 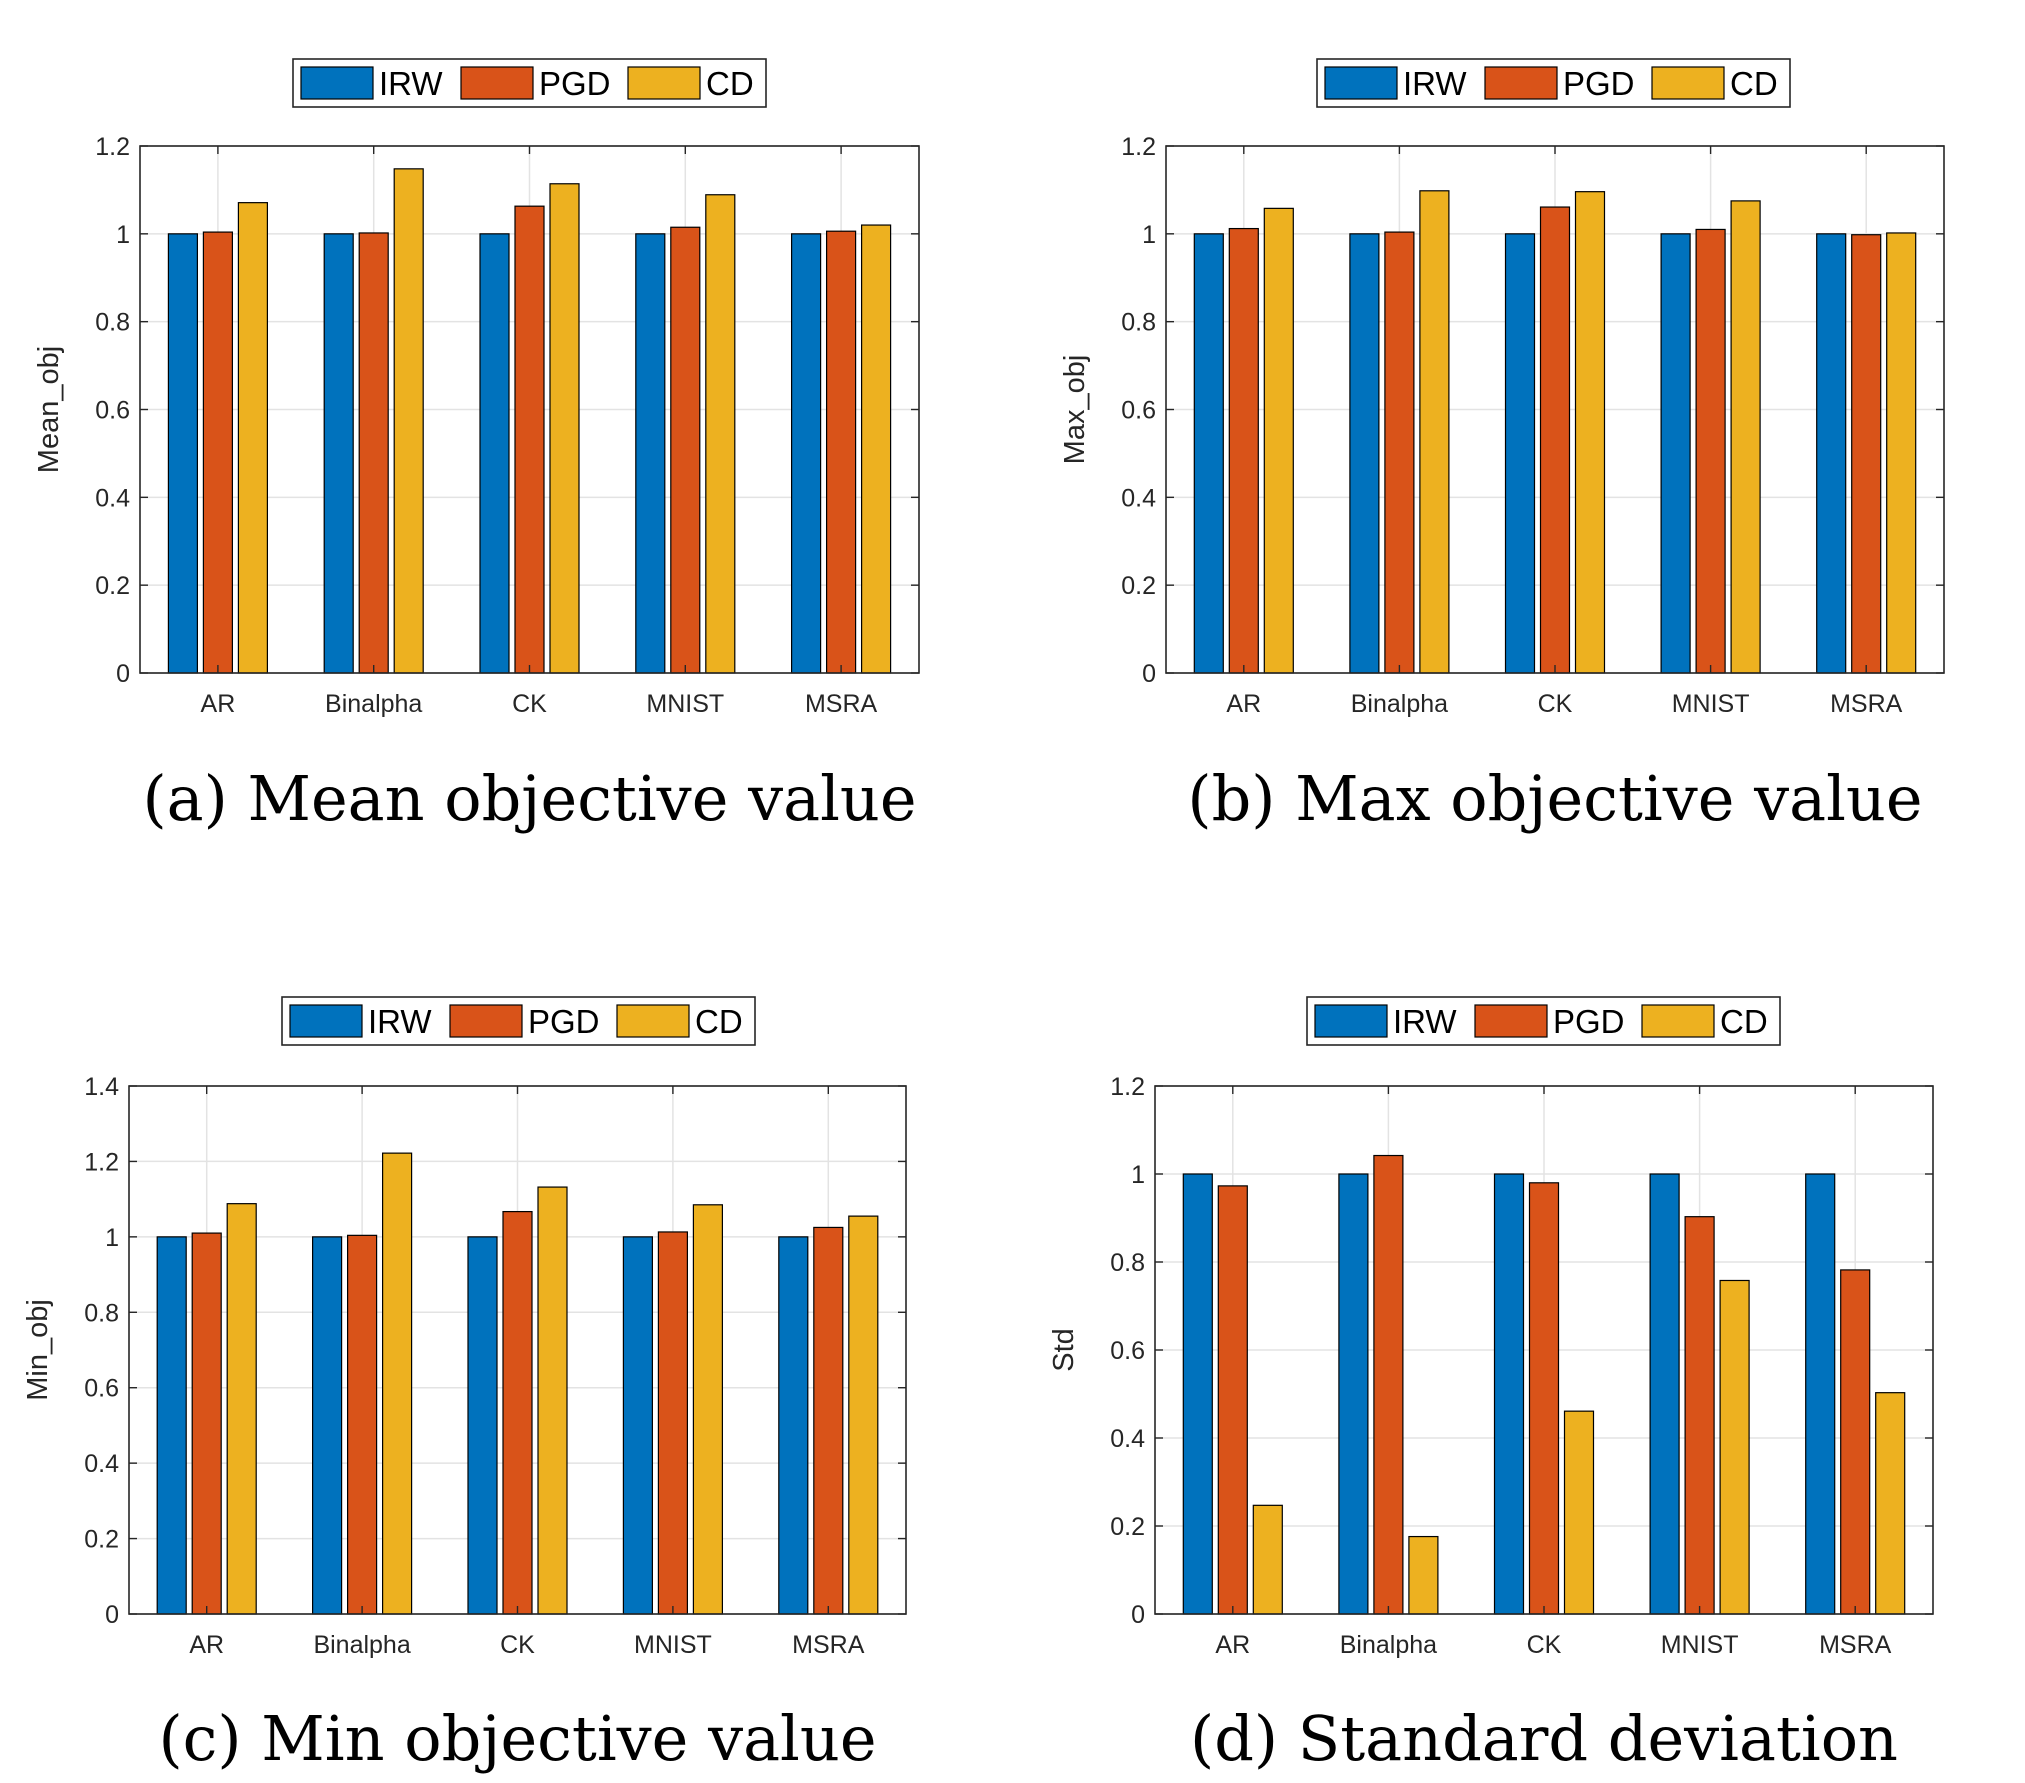 What do you see at coordinates (1075, 410) in the screenshot?
I see `y-axis-label: Max_obj` at bounding box center [1075, 410].